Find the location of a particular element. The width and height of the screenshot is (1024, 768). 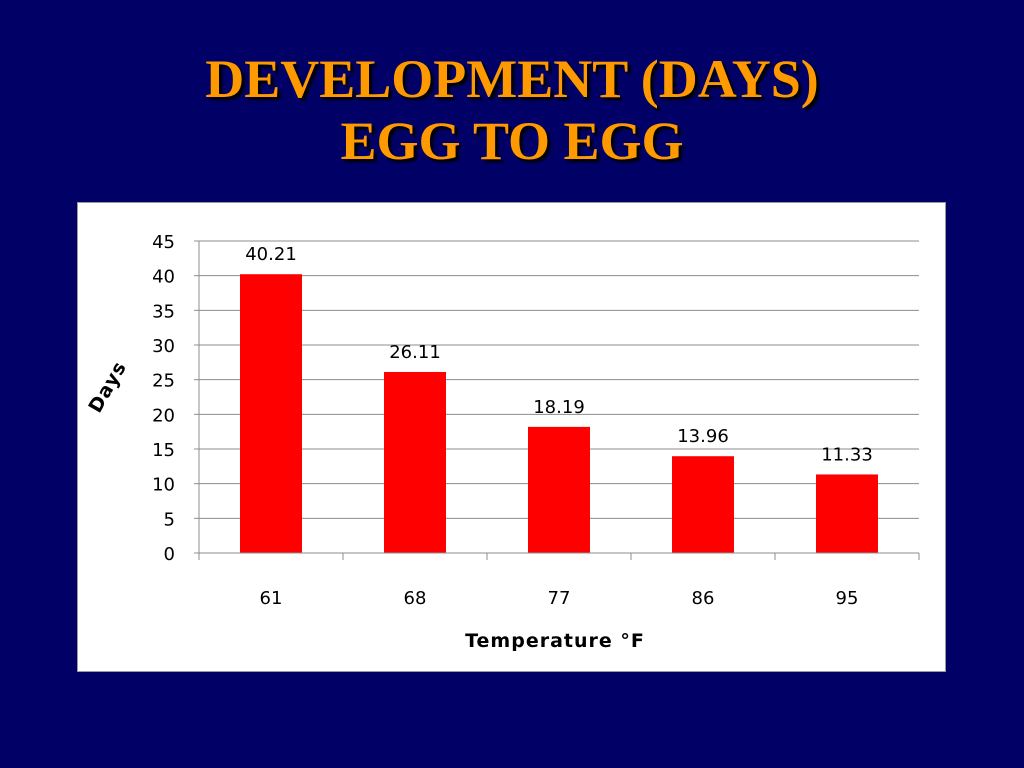

data-label: 26.11 is located at coordinates (415, 352).